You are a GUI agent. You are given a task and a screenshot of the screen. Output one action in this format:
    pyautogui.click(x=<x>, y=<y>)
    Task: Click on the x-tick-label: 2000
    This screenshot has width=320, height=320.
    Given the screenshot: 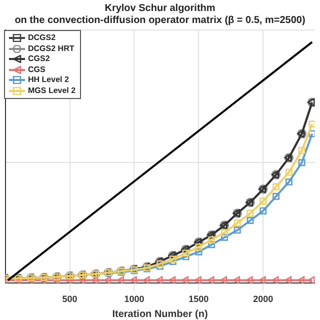 What is the action you would take?
    pyautogui.click(x=263, y=299)
    